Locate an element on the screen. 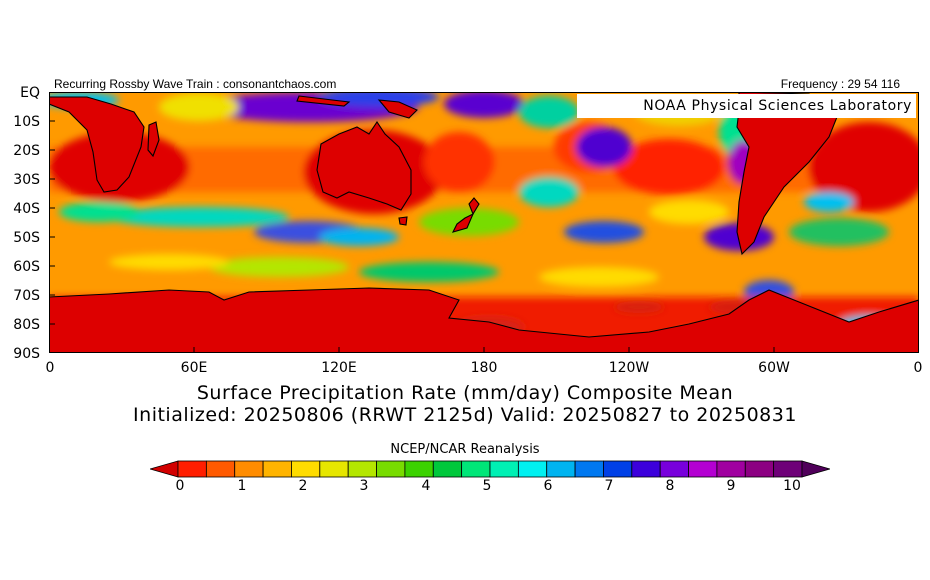  colorbar-label: 7 is located at coordinates (609, 486).